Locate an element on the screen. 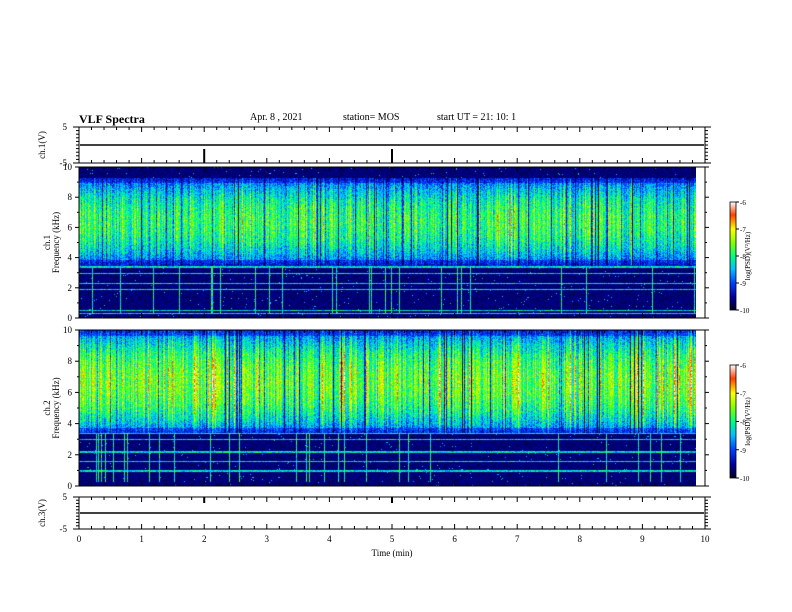  x-tick-label: 0 is located at coordinates (79, 539).